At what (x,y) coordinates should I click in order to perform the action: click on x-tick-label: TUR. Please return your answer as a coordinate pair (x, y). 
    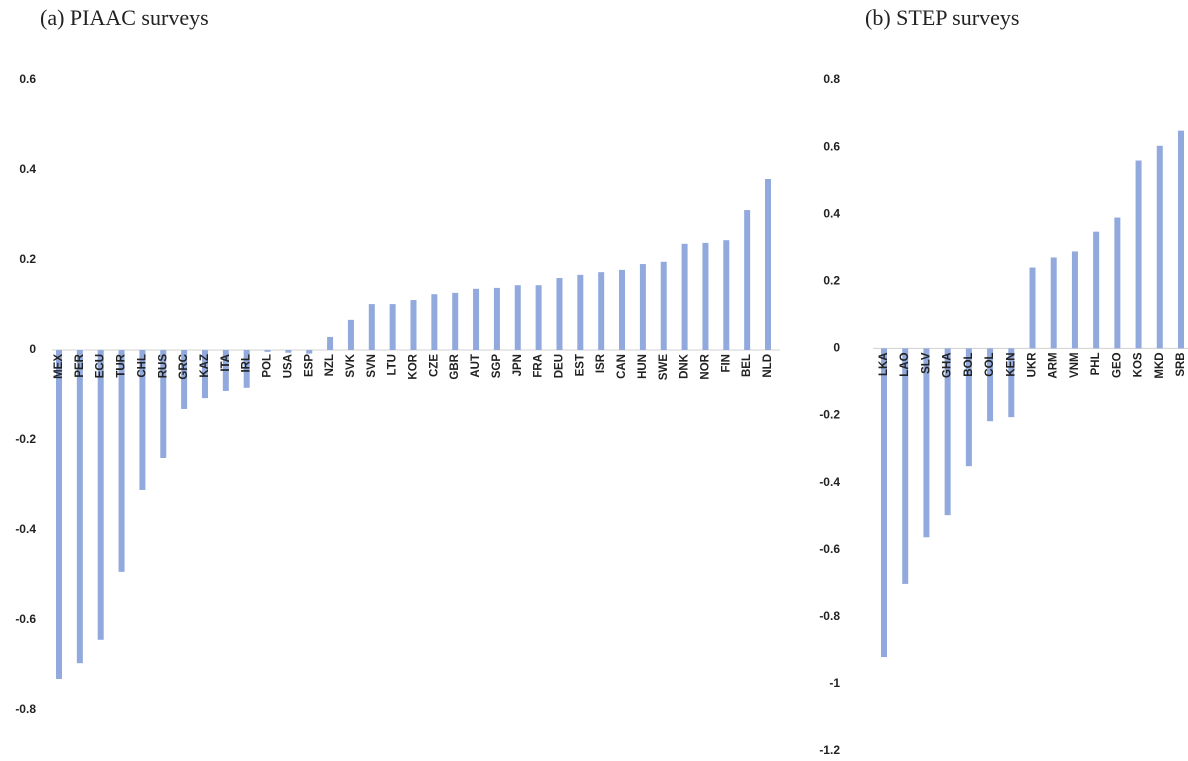
    Looking at the image, I should click on (122, 365).